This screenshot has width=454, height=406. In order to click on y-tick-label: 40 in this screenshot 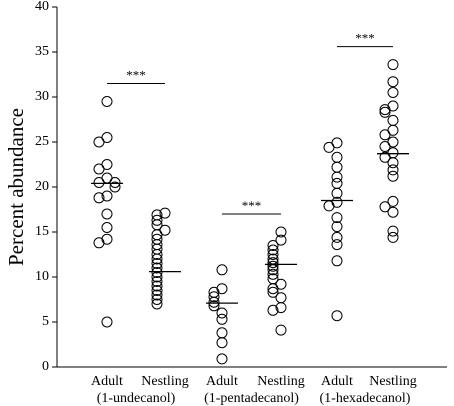, I will do `click(42, 7)`.